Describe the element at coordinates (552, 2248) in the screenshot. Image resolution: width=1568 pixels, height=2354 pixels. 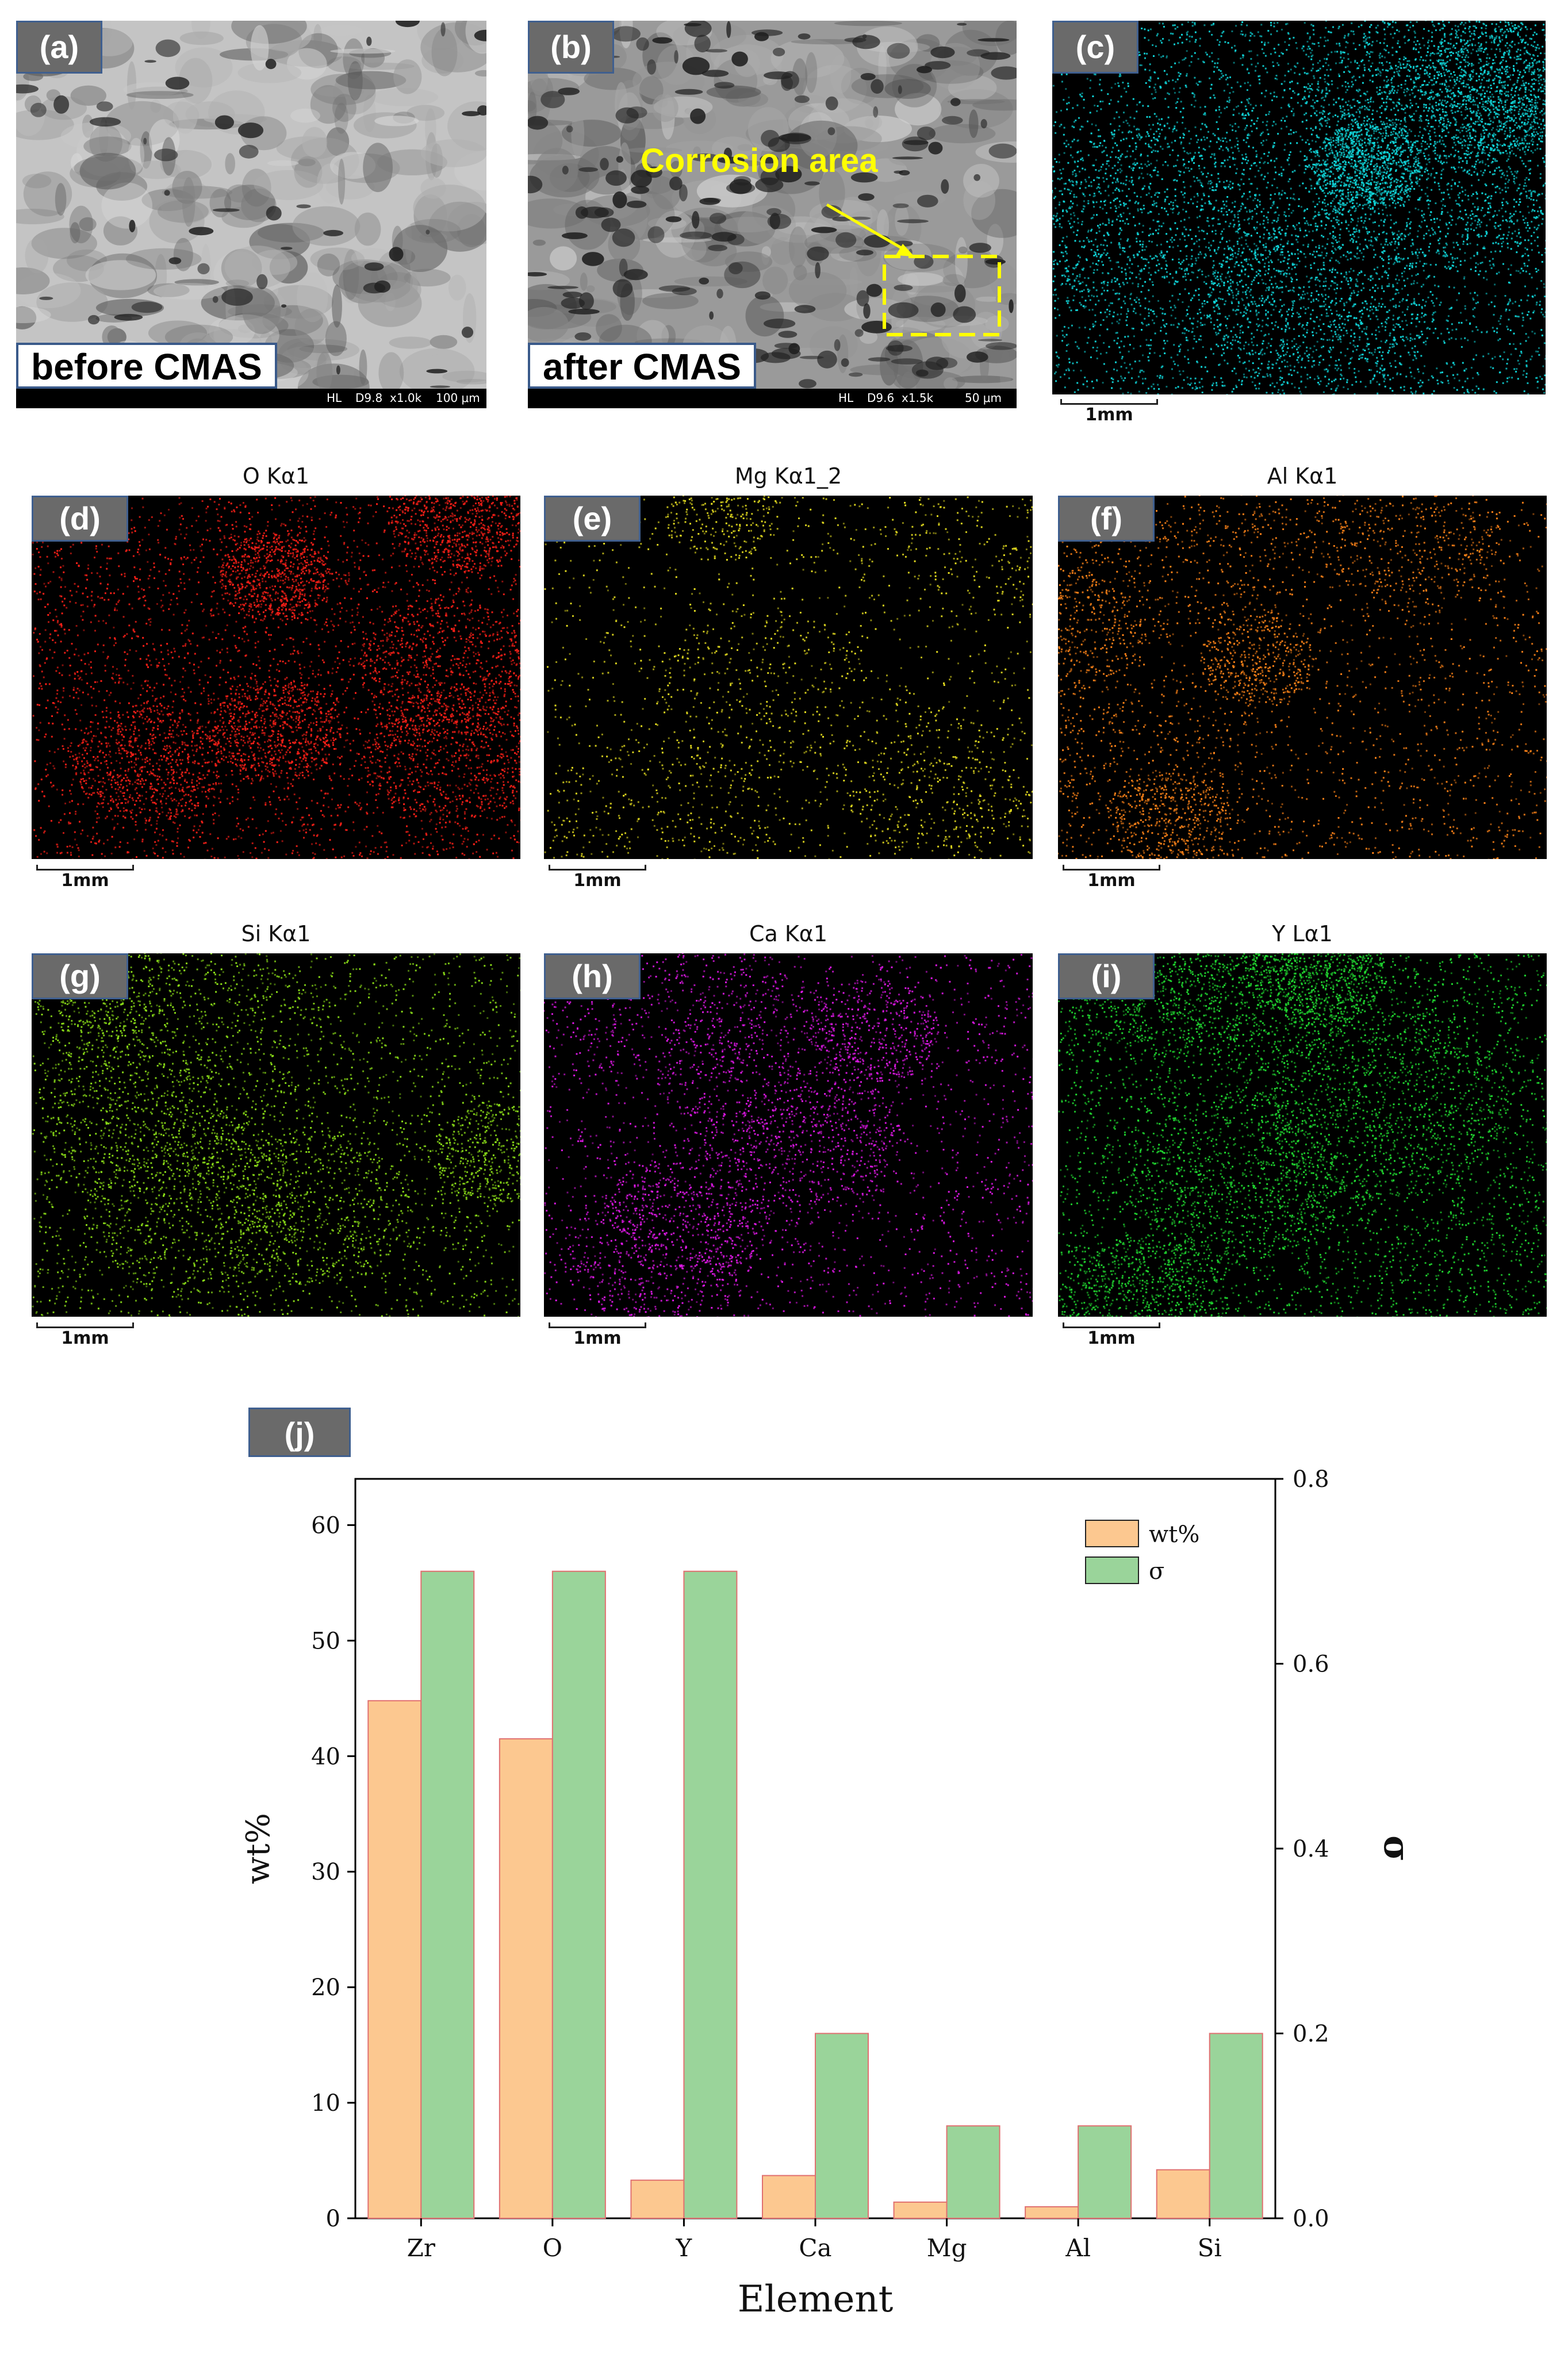
I see `x-tick-label: O` at that location.